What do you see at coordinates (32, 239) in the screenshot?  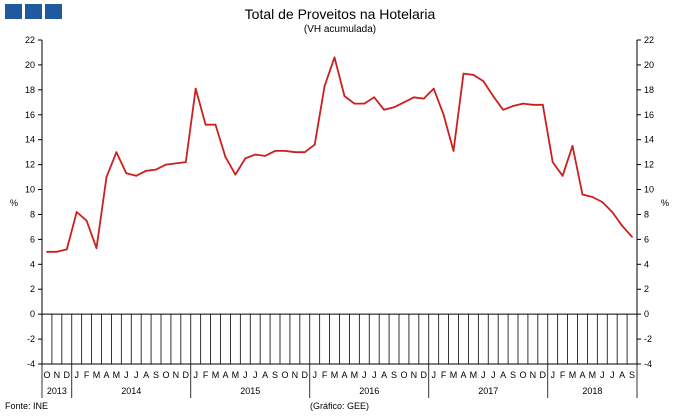 I see `y-tick-label-left: 6` at bounding box center [32, 239].